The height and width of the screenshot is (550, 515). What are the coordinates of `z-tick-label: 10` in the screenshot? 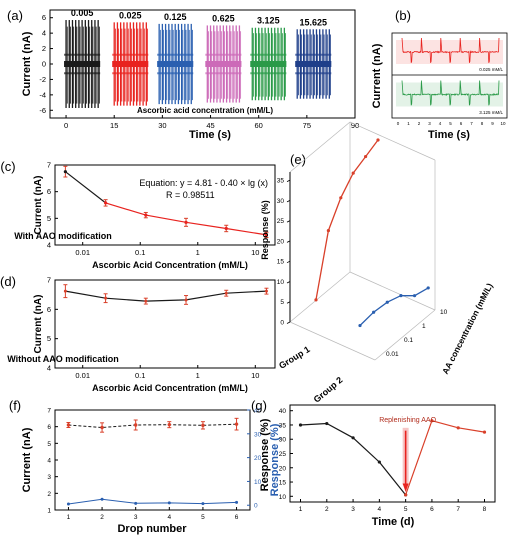 It's located at (444, 312).